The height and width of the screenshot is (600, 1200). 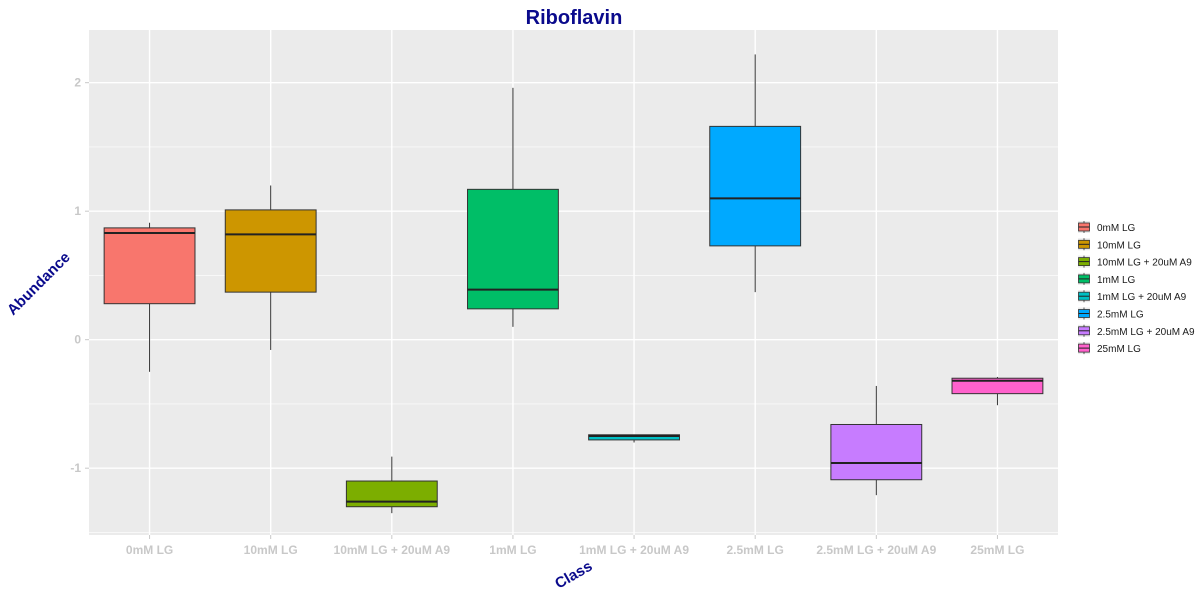 What do you see at coordinates (1116, 228) in the screenshot?
I see `legend-label: 0mM LG` at bounding box center [1116, 228].